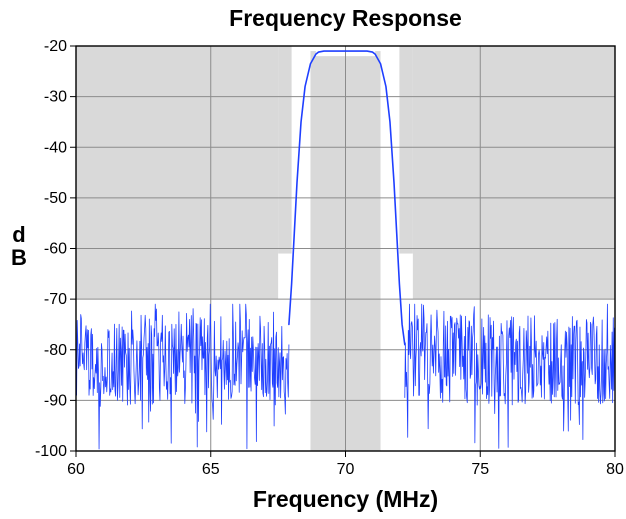 The width and height of the screenshot is (626, 519). Describe the element at coordinates (55, 249) in the screenshot. I see `y-tick-label--60: -60` at that location.